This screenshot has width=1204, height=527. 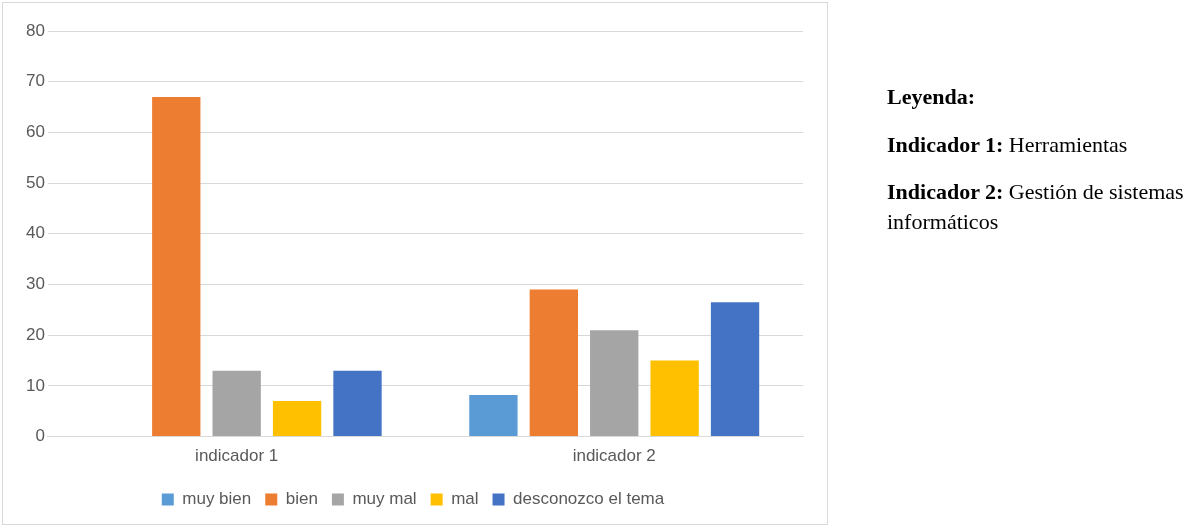 I want to click on text: Indicador 2: Gestión de sistemas informáticos, so click(x=1036, y=207).